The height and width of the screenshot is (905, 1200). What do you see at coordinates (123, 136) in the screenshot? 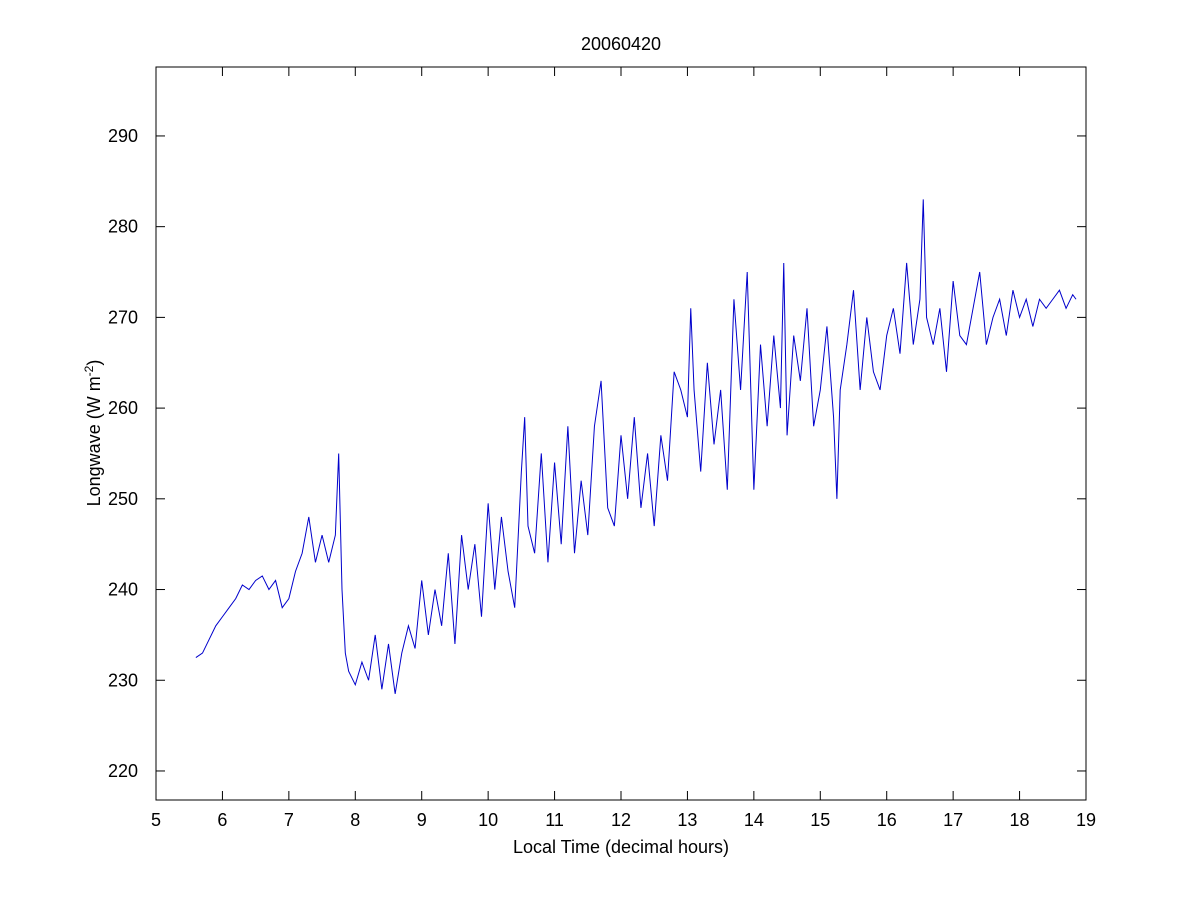
I see `y-tick-label: 290` at bounding box center [123, 136].